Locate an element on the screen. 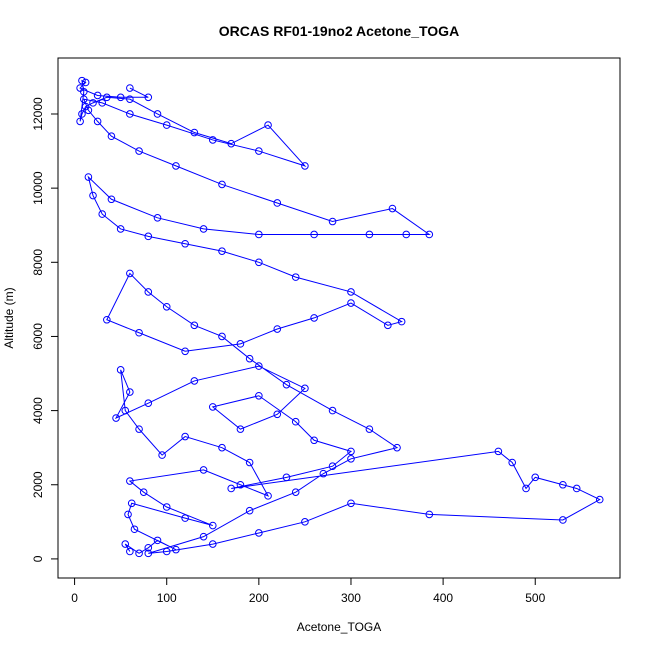 Image resolution: width=650 pixels, height=650 pixels. x-tick-label: 0 is located at coordinates (74, 598).